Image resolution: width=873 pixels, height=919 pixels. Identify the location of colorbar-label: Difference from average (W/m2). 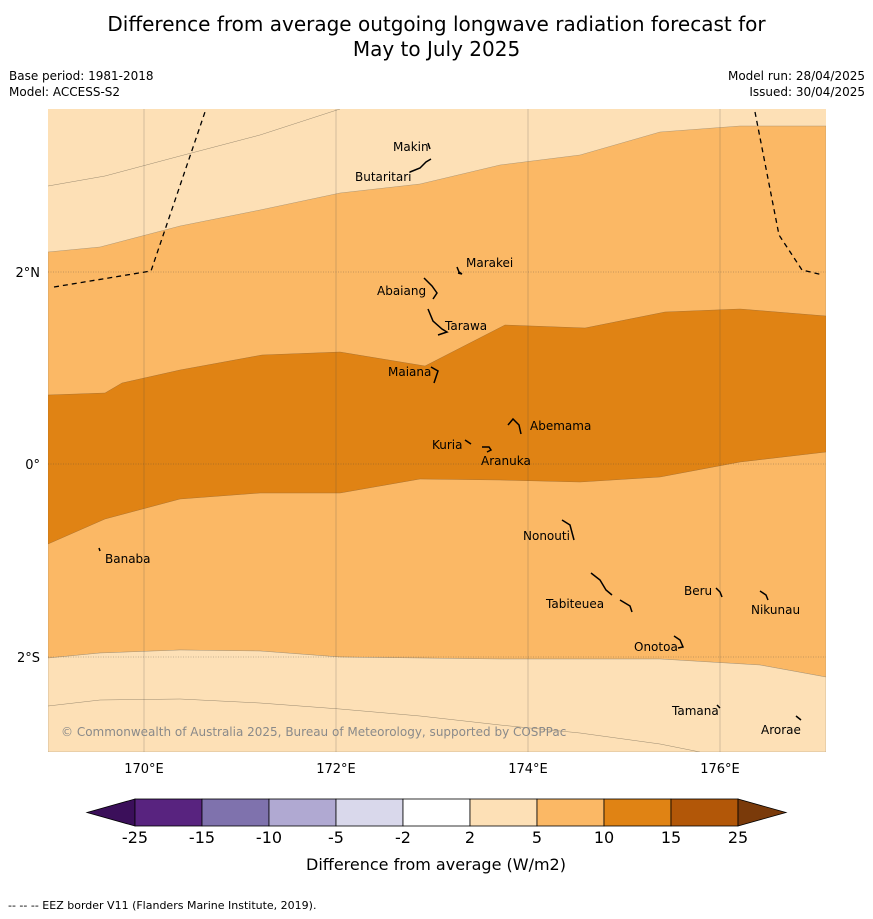
(436, 864).